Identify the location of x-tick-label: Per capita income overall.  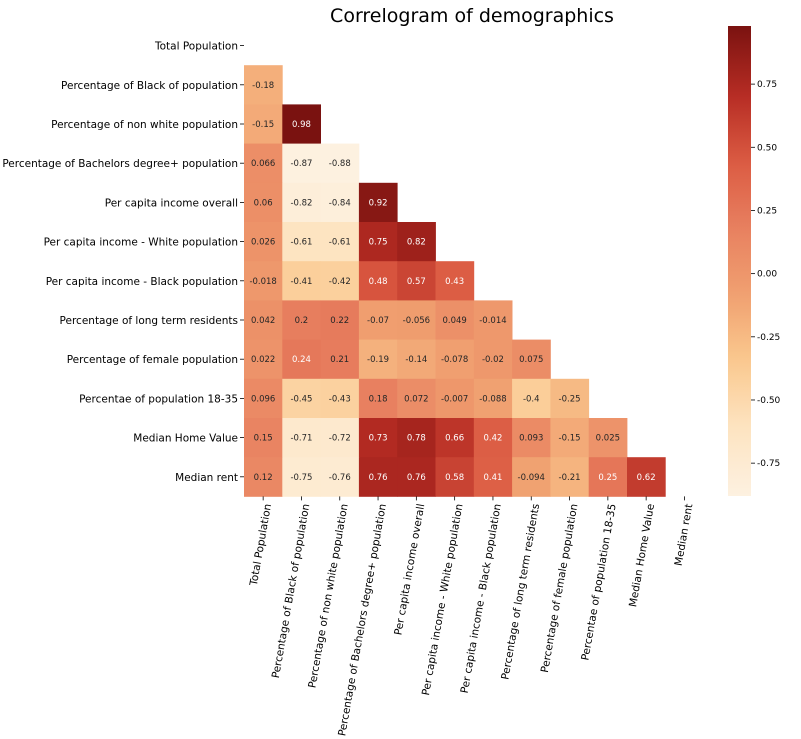
(409, 569).